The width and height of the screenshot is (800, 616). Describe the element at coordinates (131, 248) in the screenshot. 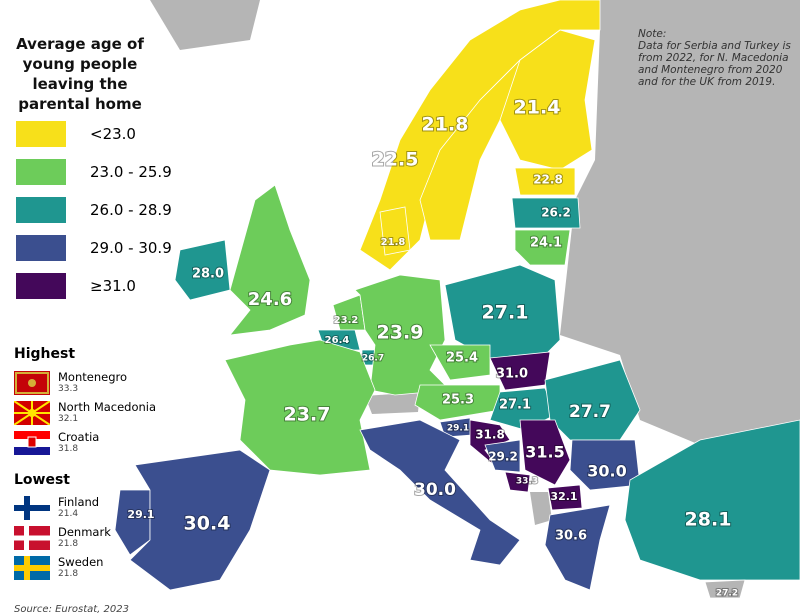

I see `legend-label: 29.0 - 30.9` at that location.